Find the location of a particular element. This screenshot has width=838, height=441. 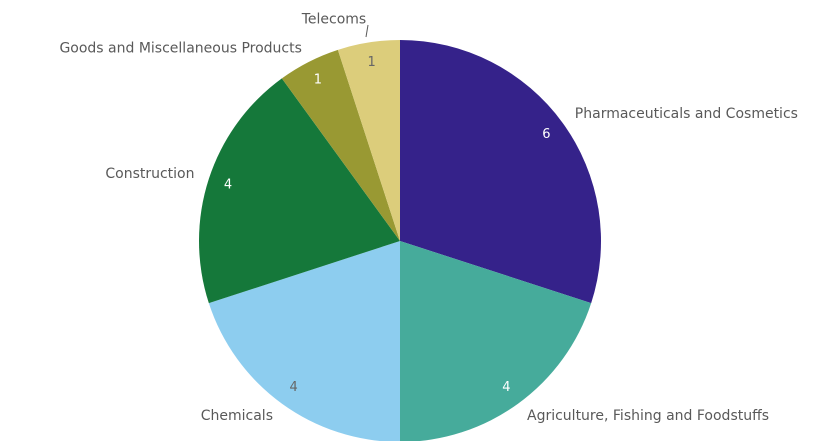

leader-line is located at coordinates (367, 31).